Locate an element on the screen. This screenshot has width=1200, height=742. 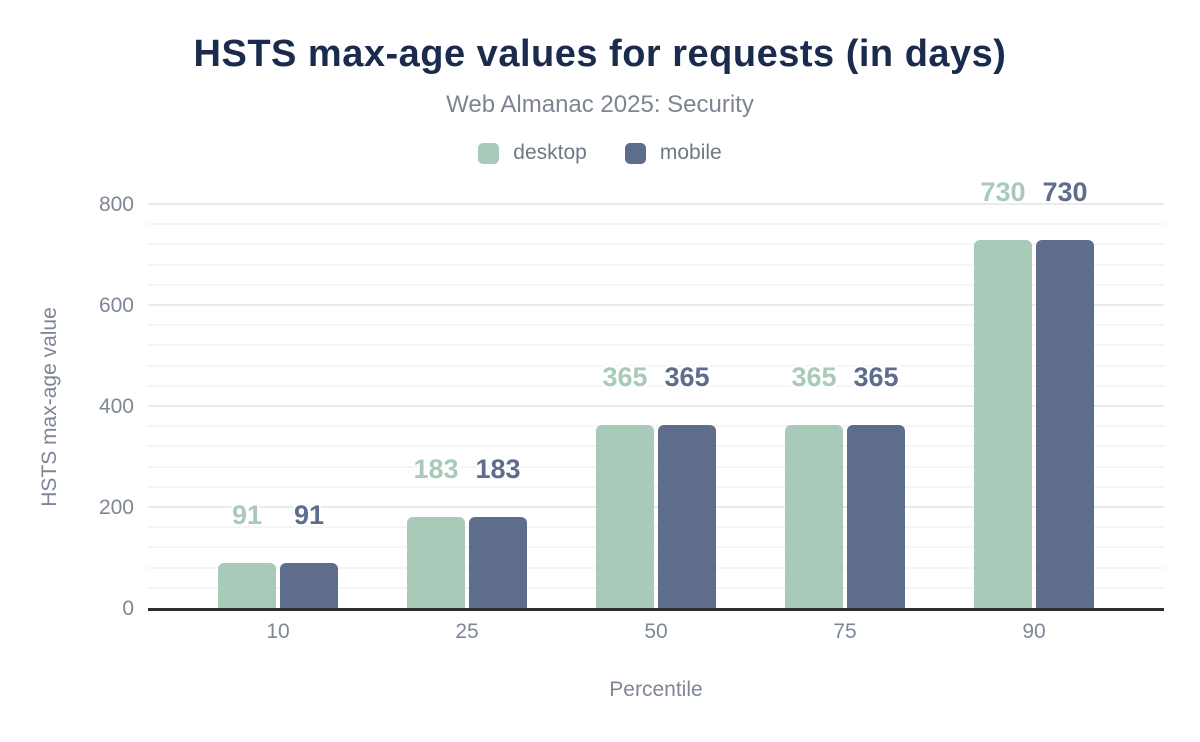
x-tick-label: 50 is located at coordinates (656, 631).